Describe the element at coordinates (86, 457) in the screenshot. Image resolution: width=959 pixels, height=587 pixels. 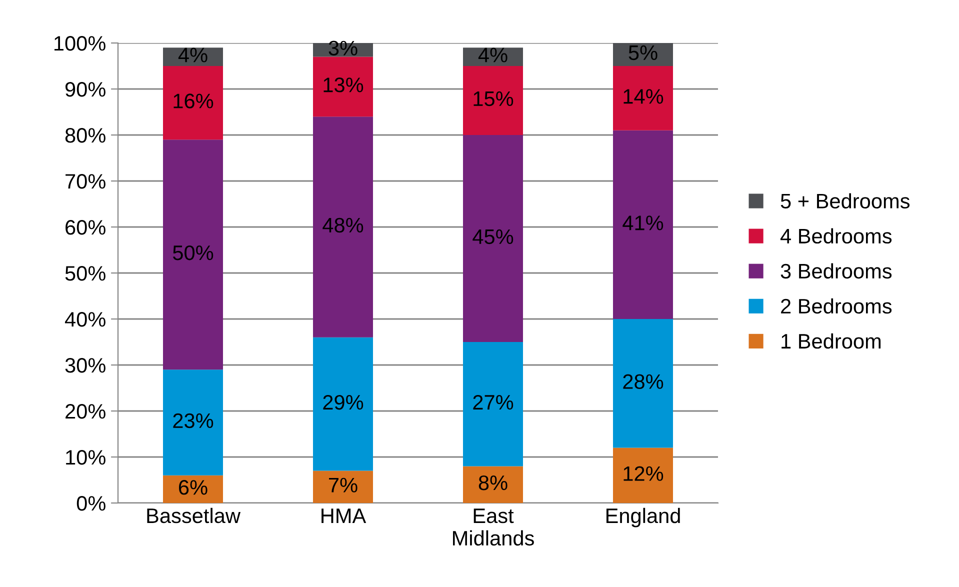
I see `y-tick-label: 10%` at that location.